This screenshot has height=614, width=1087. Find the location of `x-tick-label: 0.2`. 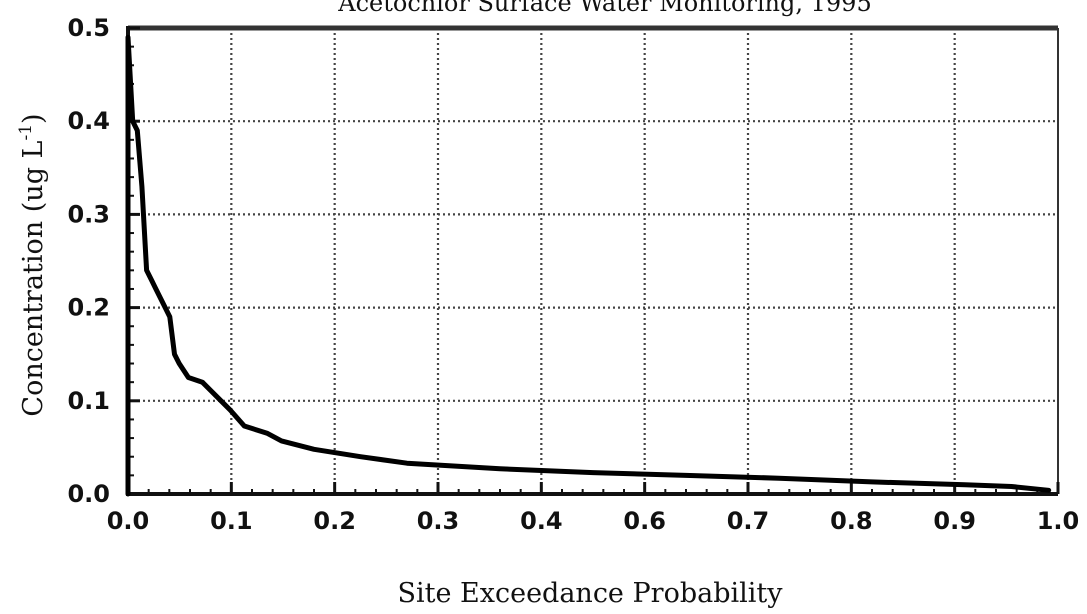

x-tick-label: 0.2 is located at coordinates (334, 521).